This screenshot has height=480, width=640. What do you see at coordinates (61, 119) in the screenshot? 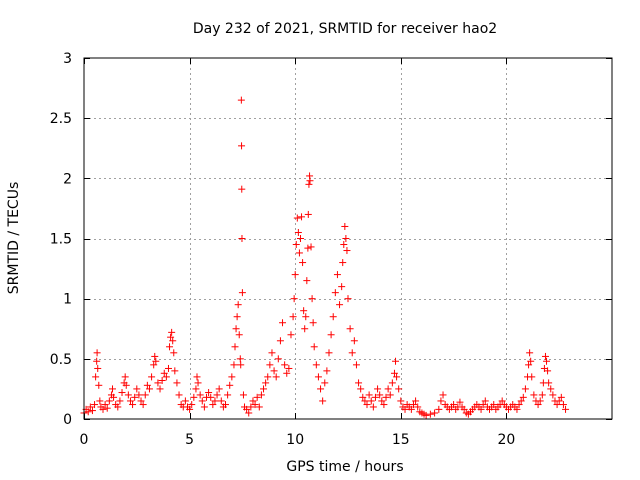
I see `y-tick-label: 2.5` at bounding box center [61, 119].